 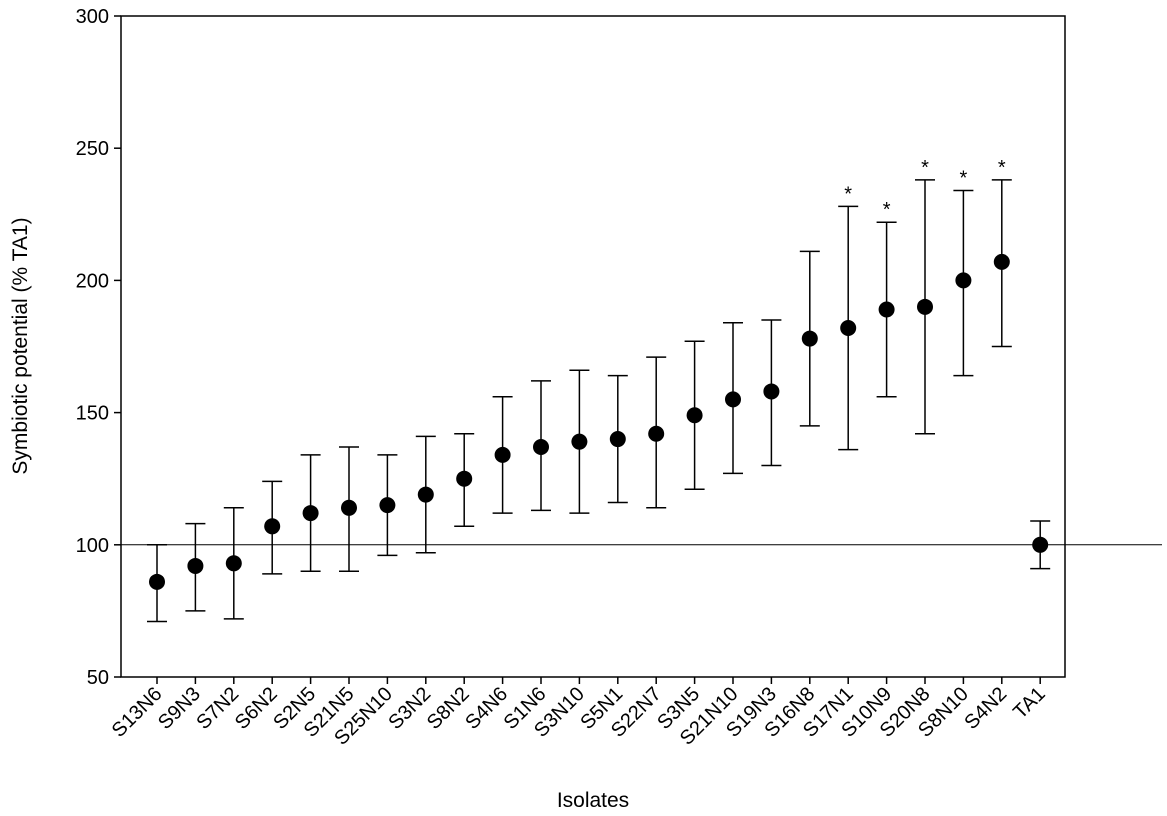 I want to click on x-tick-label: S3N2, so click(x=409, y=708).